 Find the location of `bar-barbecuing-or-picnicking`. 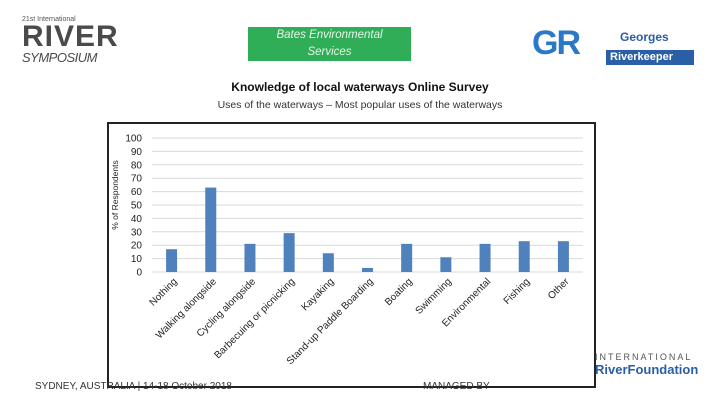

bar-barbecuing-or-picnicking is located at coordinates (289, 252).